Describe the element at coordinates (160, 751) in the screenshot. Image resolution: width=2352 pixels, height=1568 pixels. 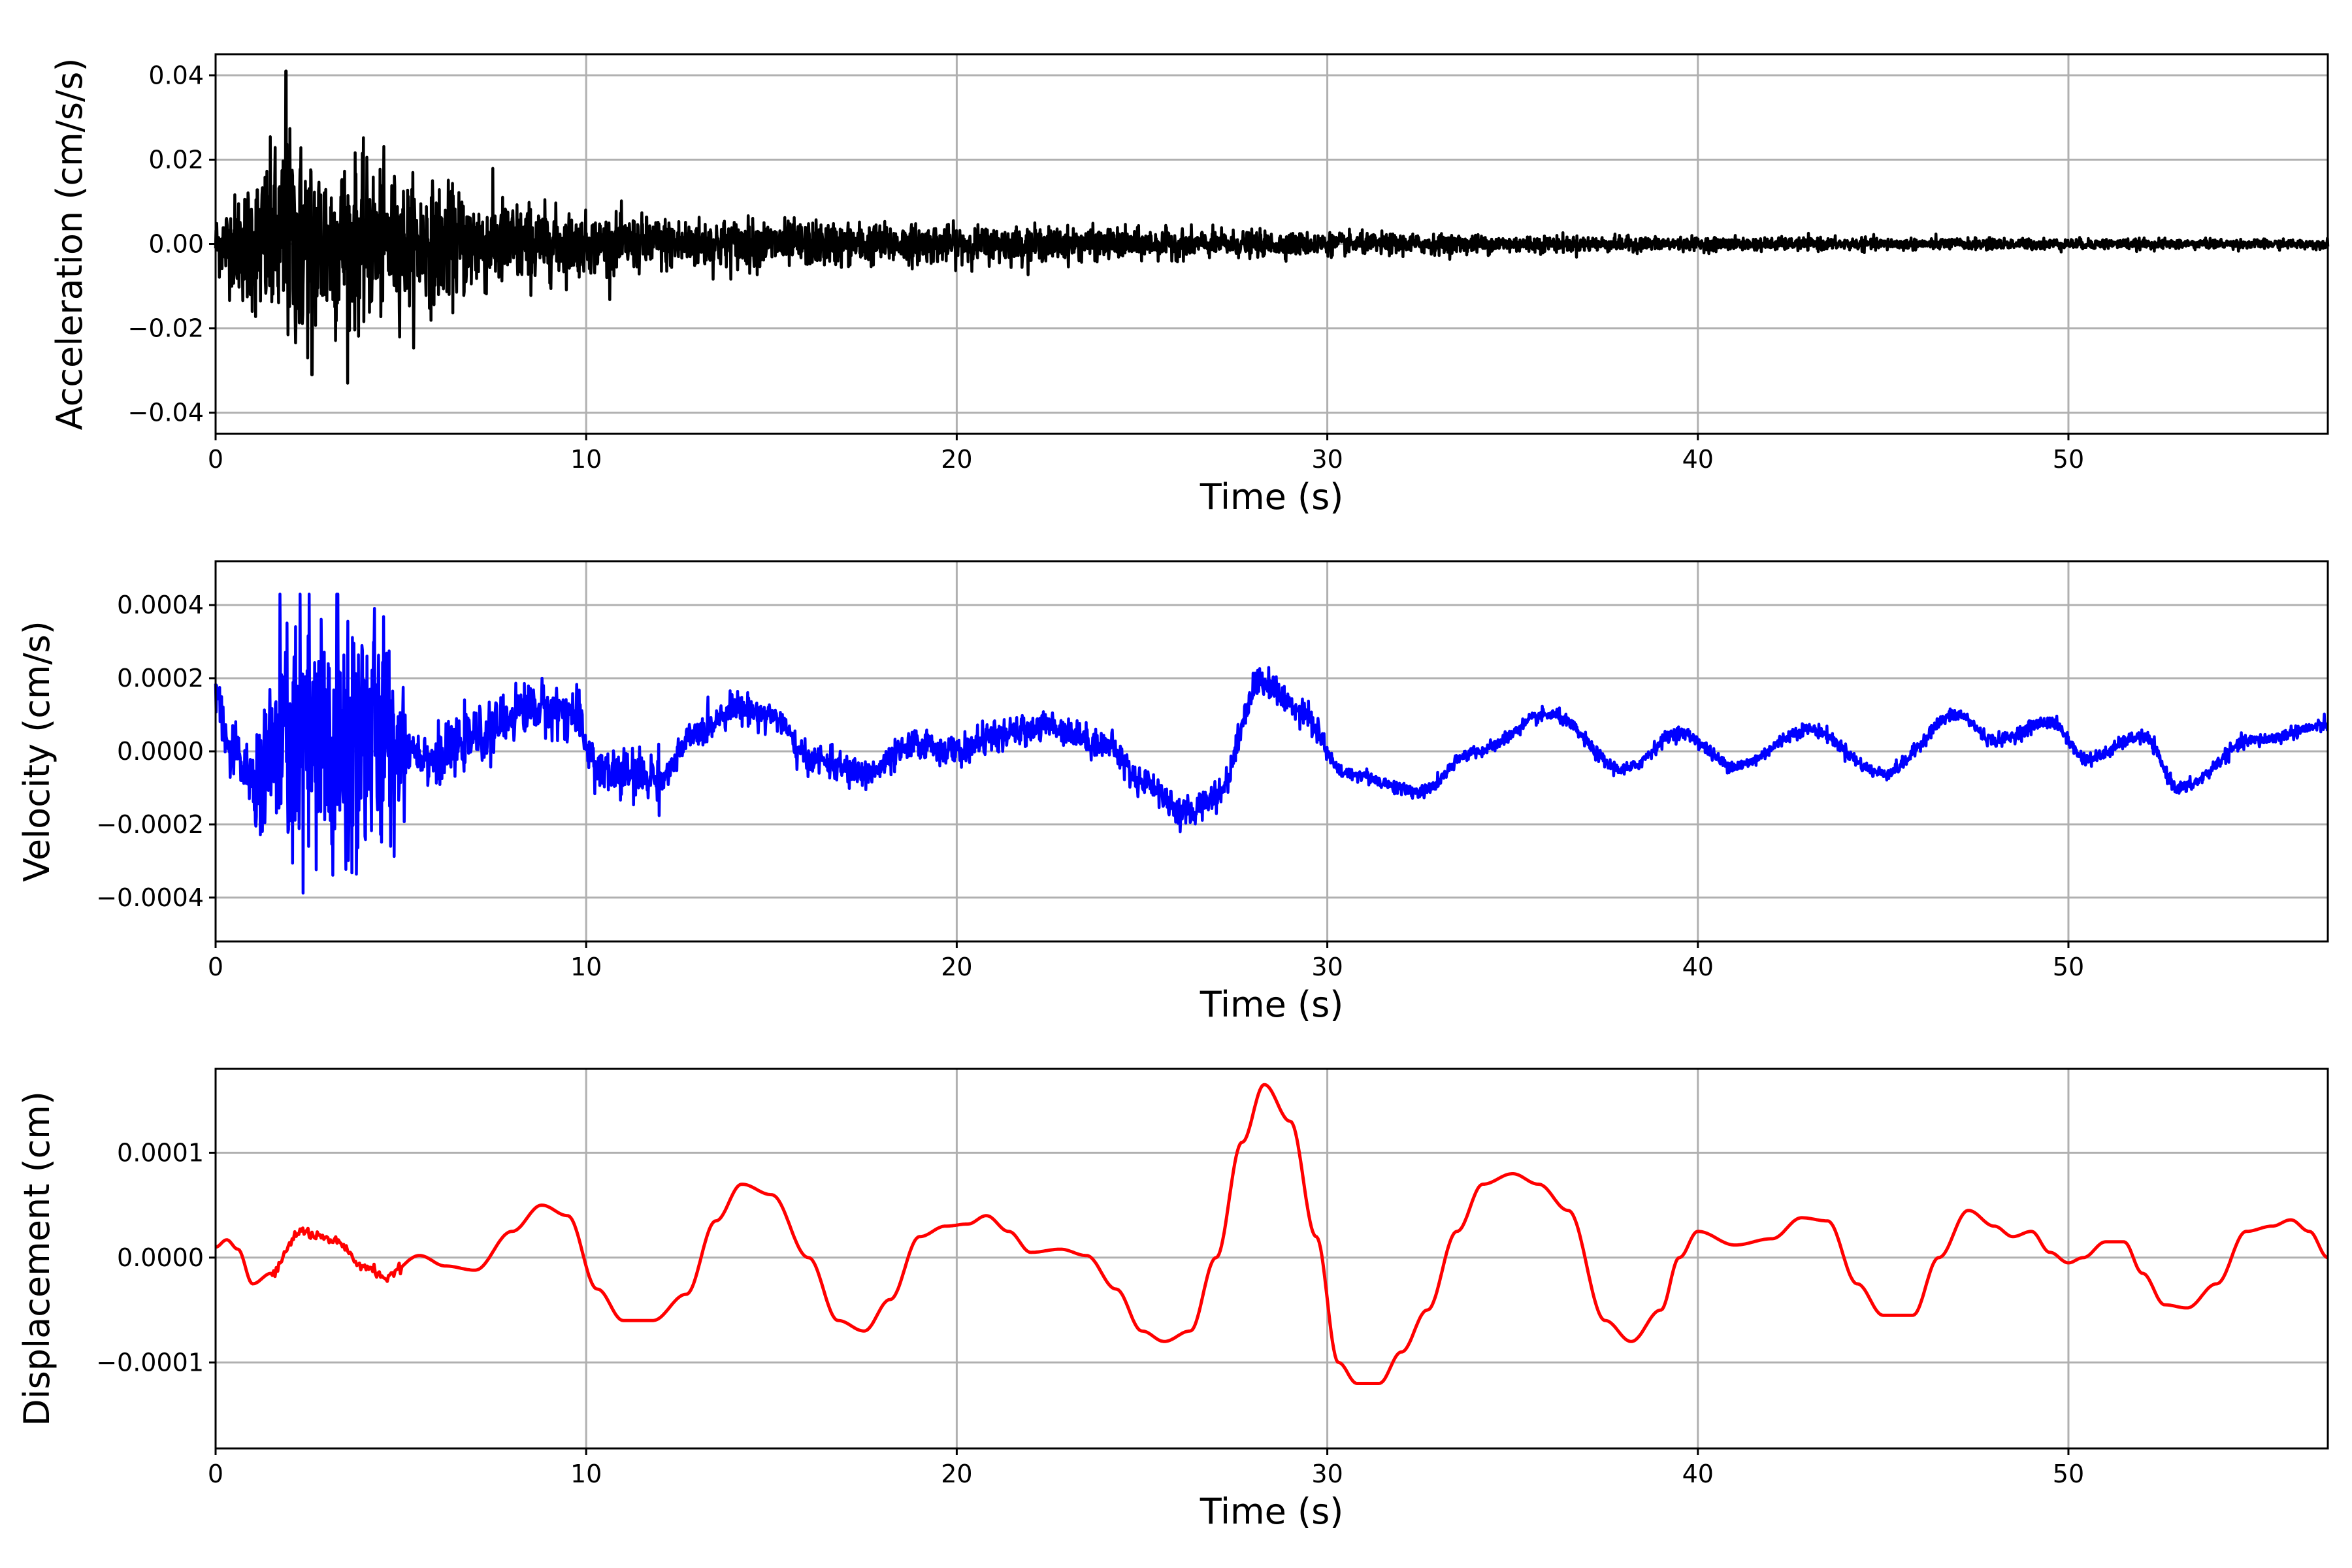
I see `velocity-y-tick-label: 0.0000` at that location.